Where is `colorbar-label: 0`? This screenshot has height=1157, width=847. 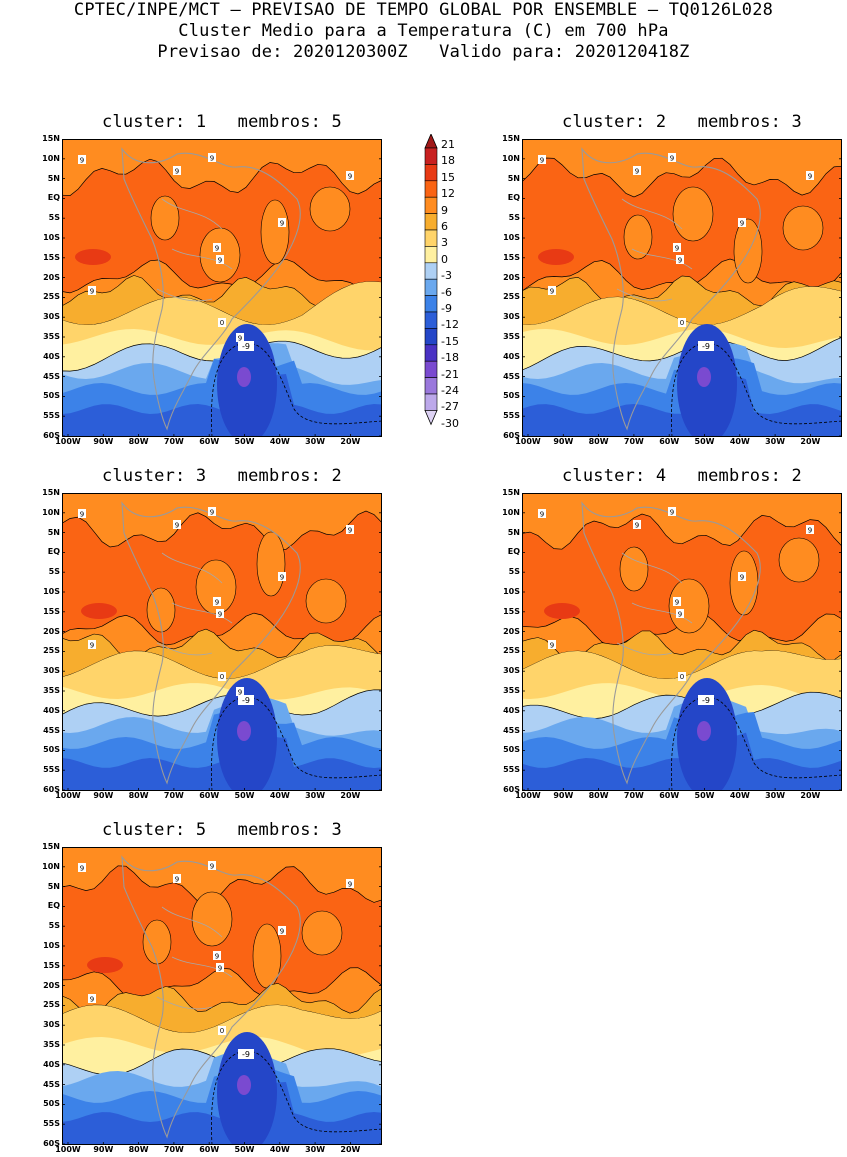
colorbar-label: 0 is located at coordinates (444, 259).